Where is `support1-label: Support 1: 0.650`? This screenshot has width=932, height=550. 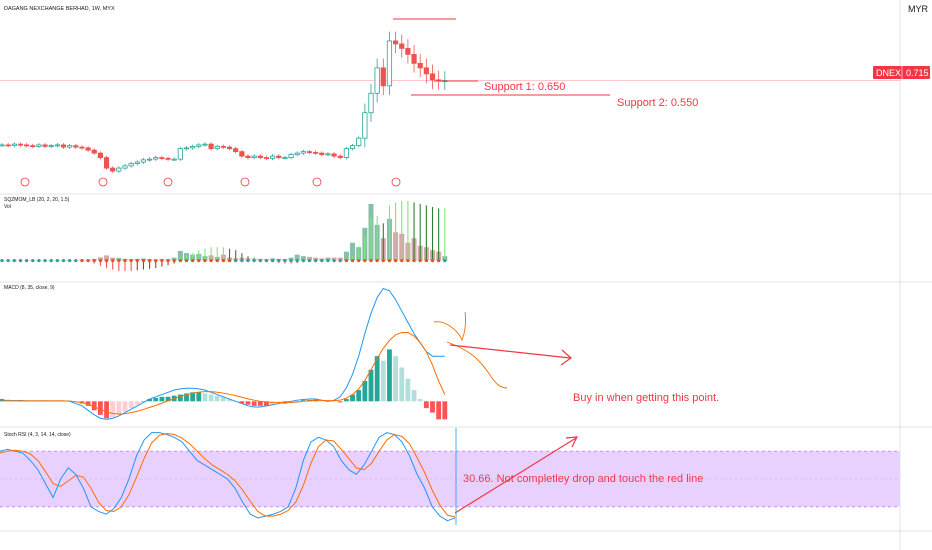
support1-label: Support 1: 0.650 is located at coordinates (524, 87).